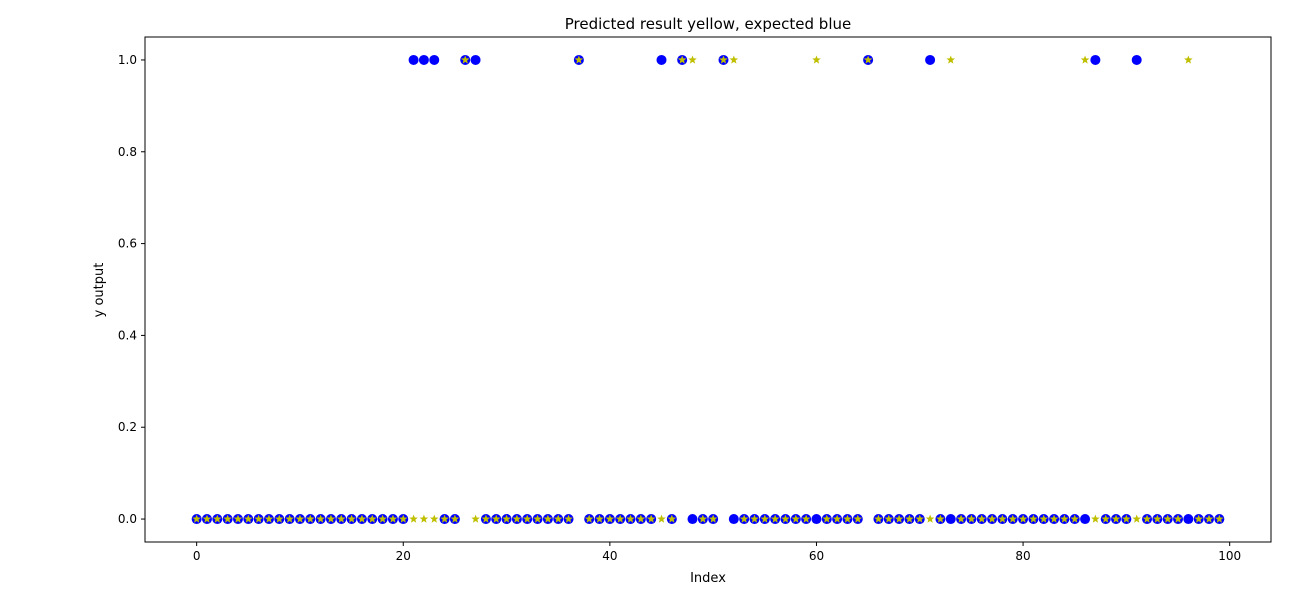  I want to click on x-tick-label: 60, so click(816, 556).